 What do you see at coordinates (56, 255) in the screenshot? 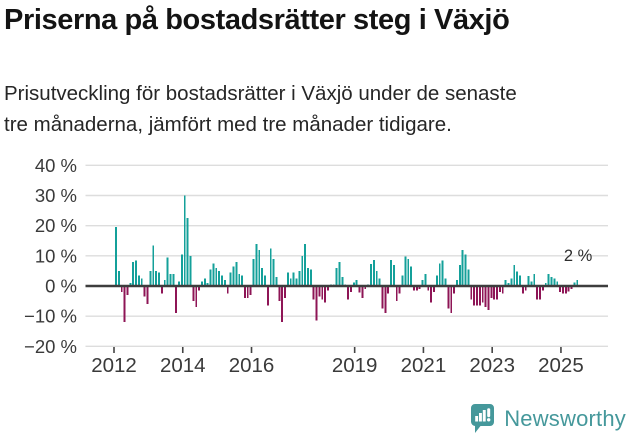
I see `y-tick-label: 10 %` at bounding box center [56, 255].